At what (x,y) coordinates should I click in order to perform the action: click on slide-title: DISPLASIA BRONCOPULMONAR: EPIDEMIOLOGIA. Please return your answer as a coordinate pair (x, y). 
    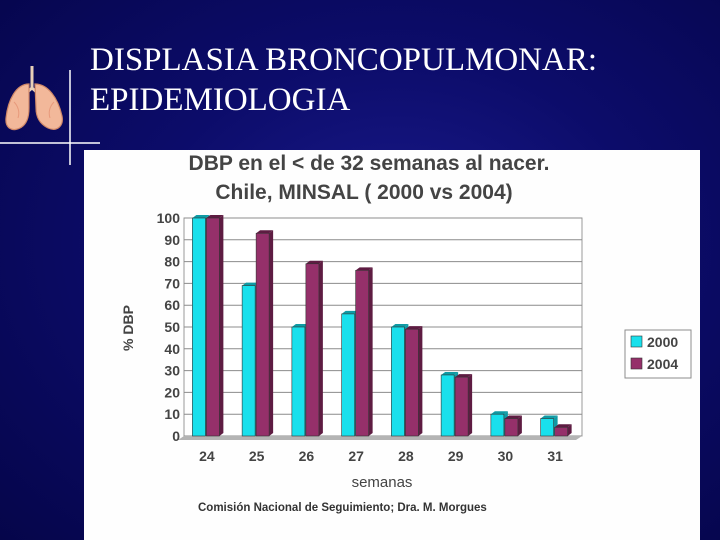
    Looking at the image, I should click on (395, 80).